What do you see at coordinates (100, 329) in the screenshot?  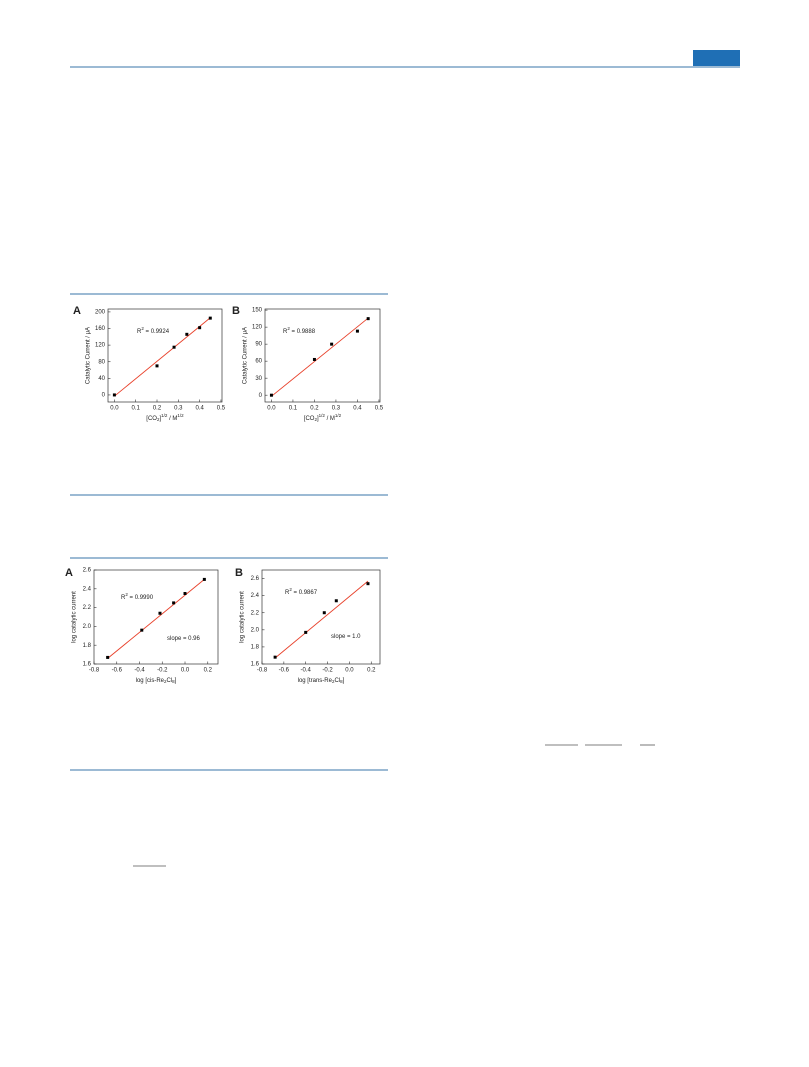 I see `y-tick-label: 160` at bounding box center [100, 329].